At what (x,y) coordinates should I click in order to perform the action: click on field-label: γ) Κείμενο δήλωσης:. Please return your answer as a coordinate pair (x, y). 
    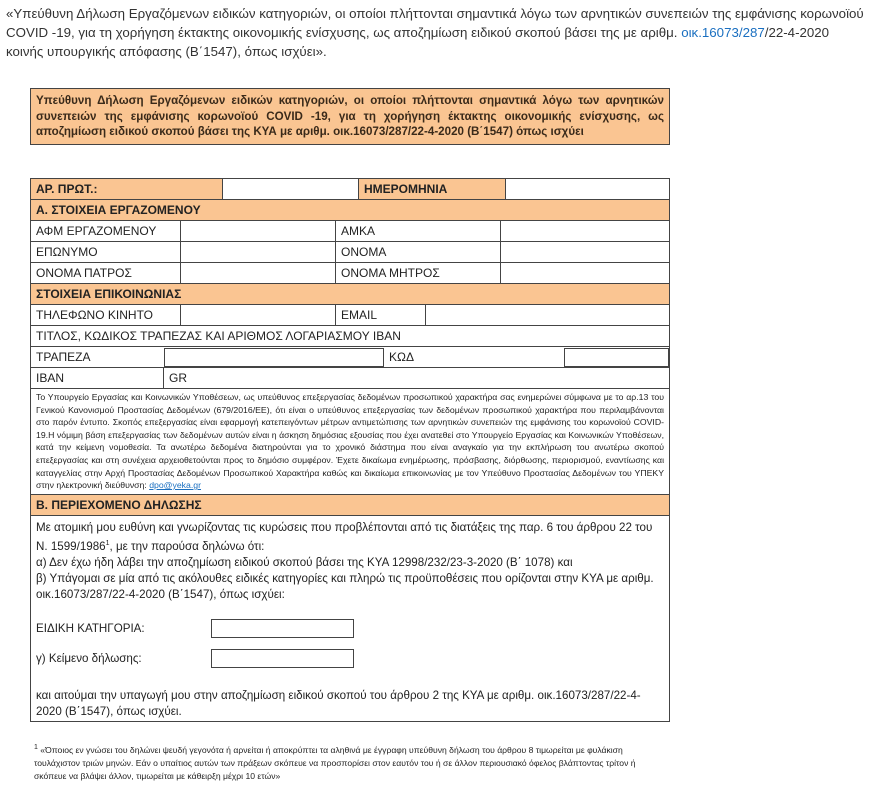
    Looking at the image, I should click on (89, 658).